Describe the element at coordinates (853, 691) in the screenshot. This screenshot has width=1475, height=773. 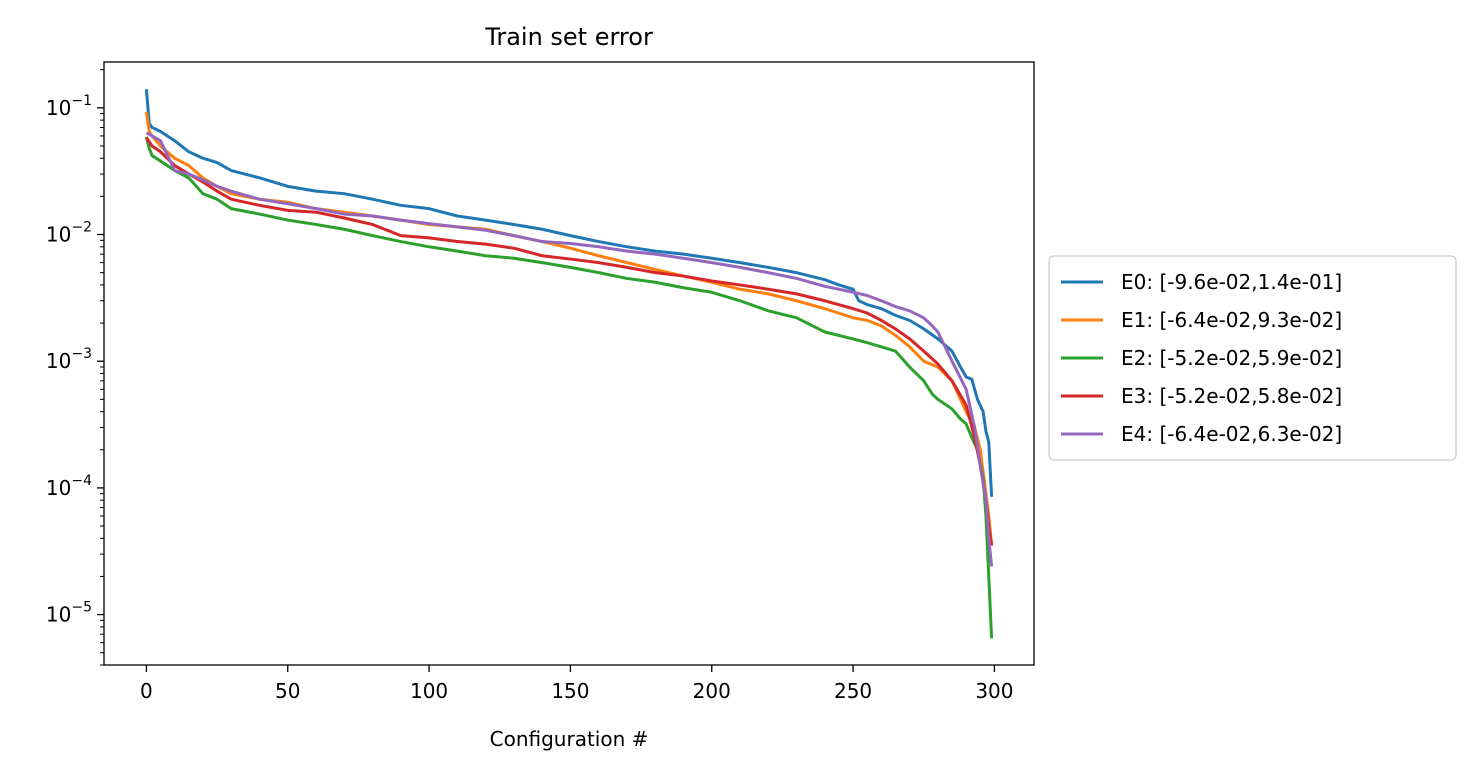
I see `x-tick-label: 250` at that location.